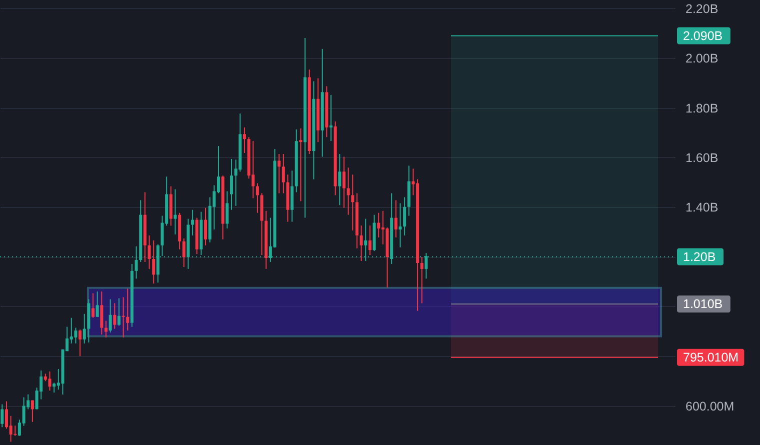 The image size is (760, 445). I want to click on y-tick-label: 1.60B, so click(702, 157).